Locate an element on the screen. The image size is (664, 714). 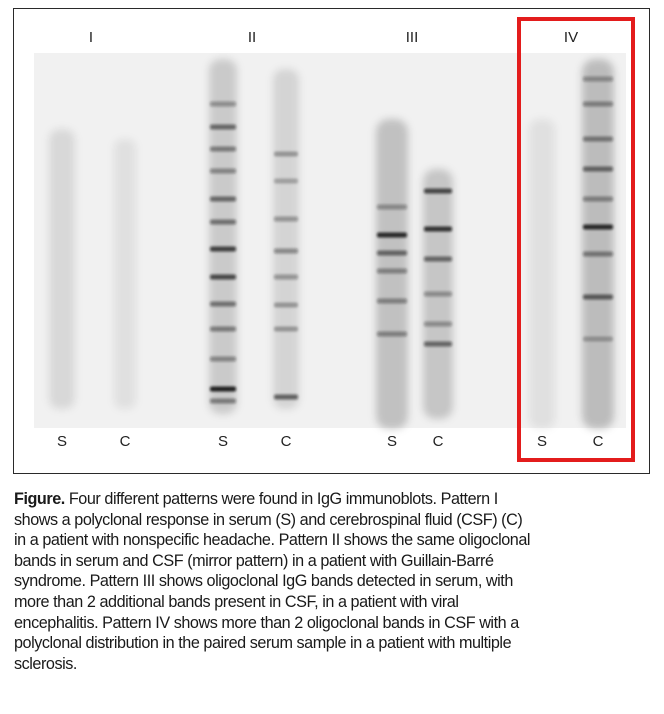
pattern-iv-highlight-box is located at coordinates (576, 239).